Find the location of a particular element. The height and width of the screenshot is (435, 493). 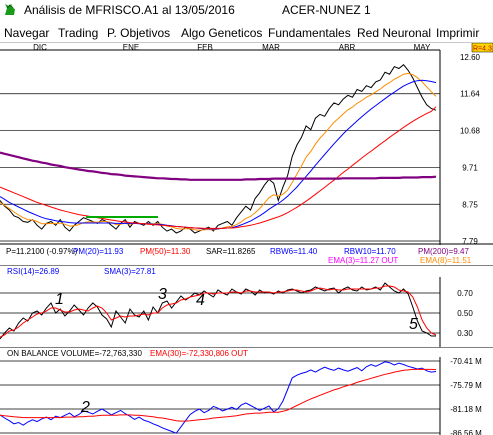

obv-series-on-balance-volume is located at coordinates (218, 397).